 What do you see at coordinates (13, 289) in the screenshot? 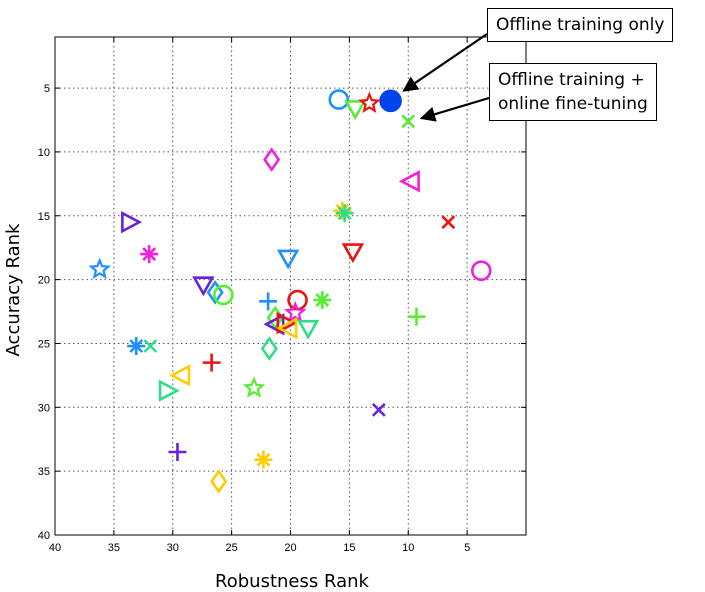
I see `y-axis-label: Accuracy Rank` at bounding box center [13, 289].